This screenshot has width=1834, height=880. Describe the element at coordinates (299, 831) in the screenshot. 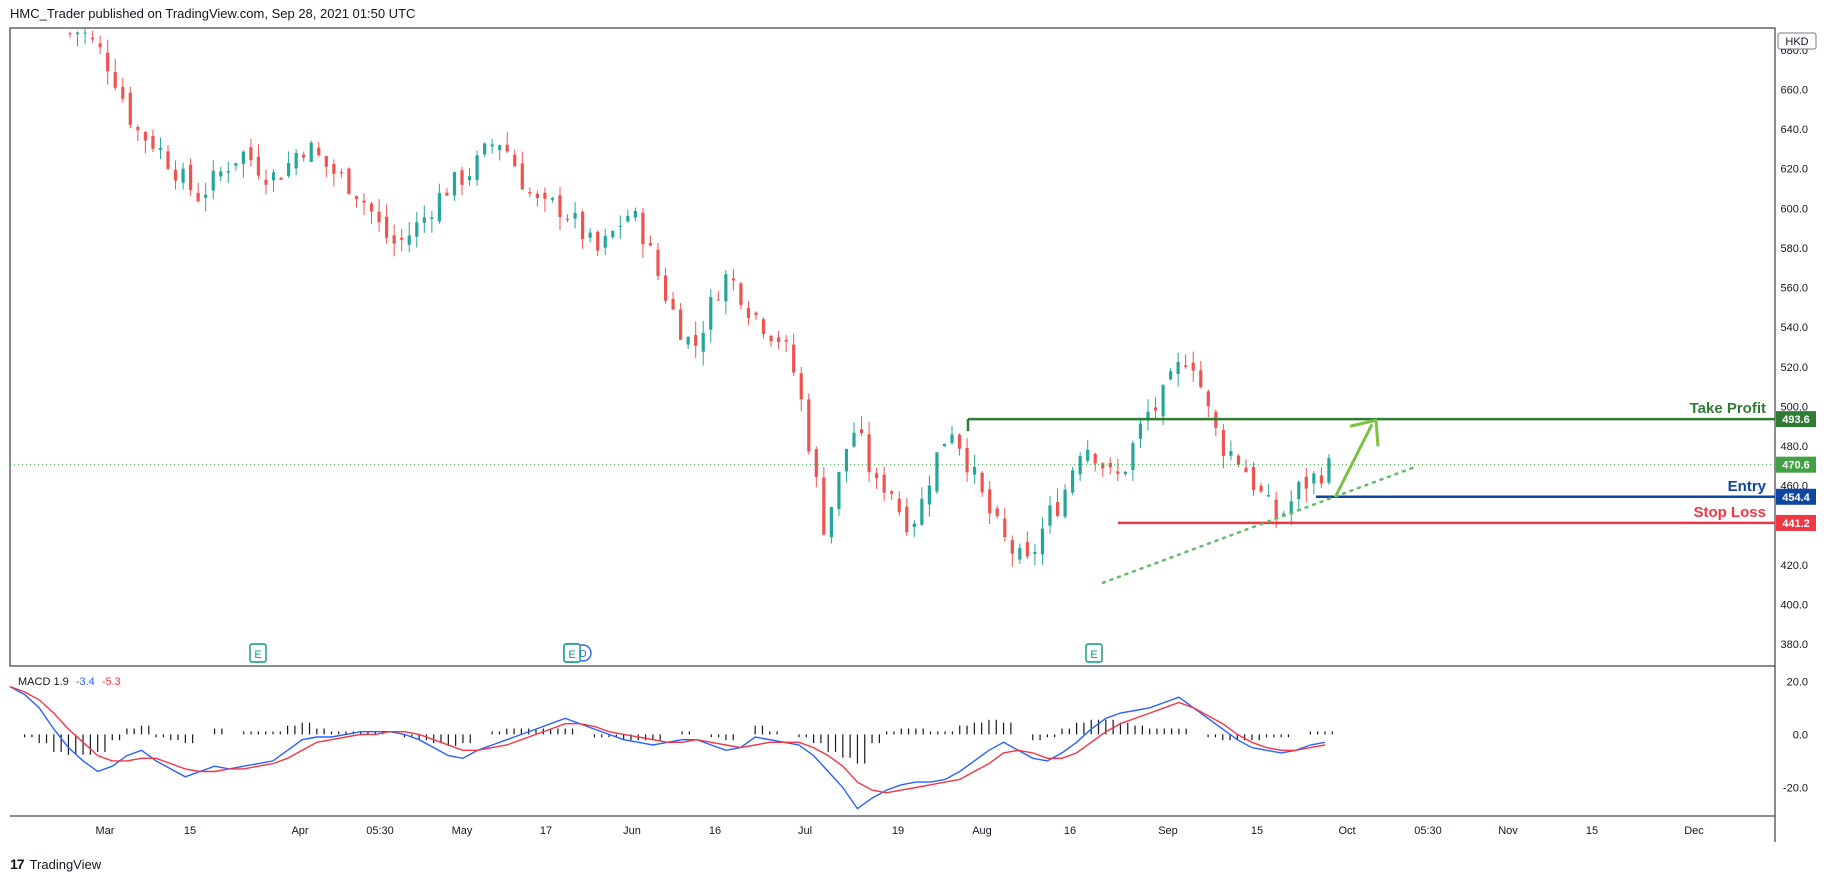

I see `time-tick-label: Apr` at that location.